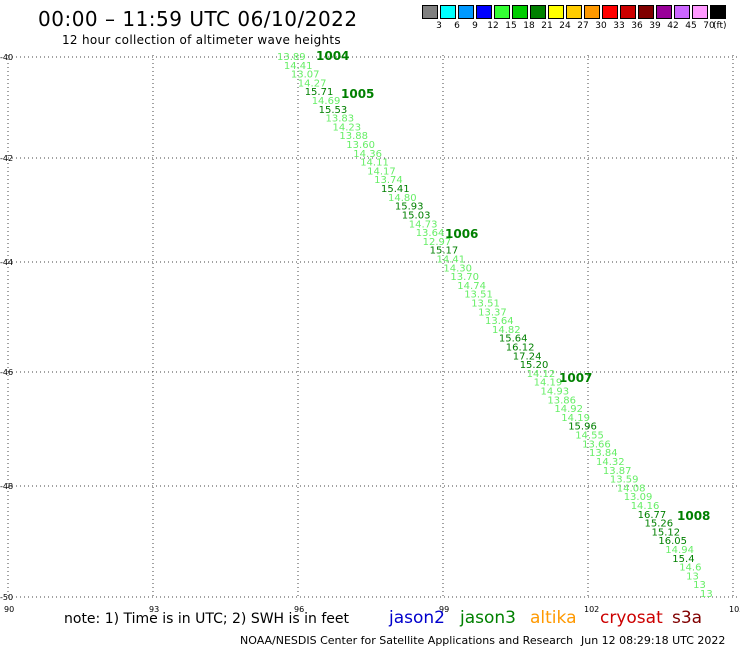 This screenshot has width=740, height=650. Describe the element at coordinates (565, 26) in the screenshot. I see `color-scale-label: 24` at that location.